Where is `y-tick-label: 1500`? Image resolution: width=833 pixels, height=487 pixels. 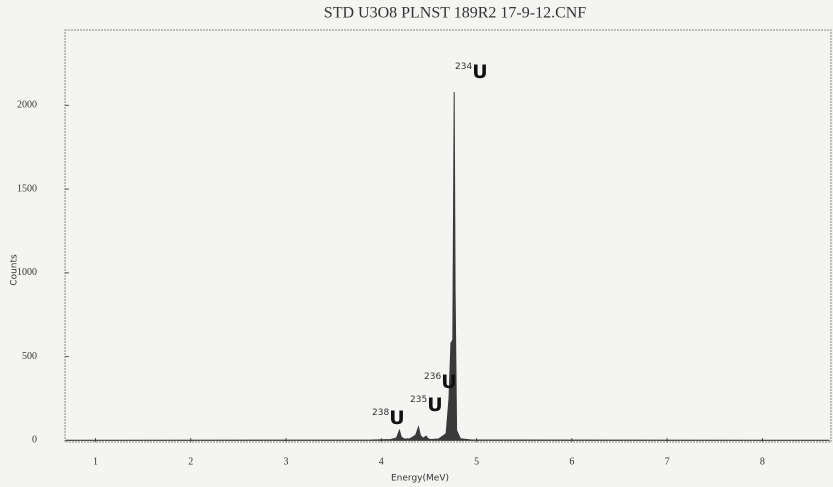
y-tick-label: 1500 is located at coordinates (27, 188).